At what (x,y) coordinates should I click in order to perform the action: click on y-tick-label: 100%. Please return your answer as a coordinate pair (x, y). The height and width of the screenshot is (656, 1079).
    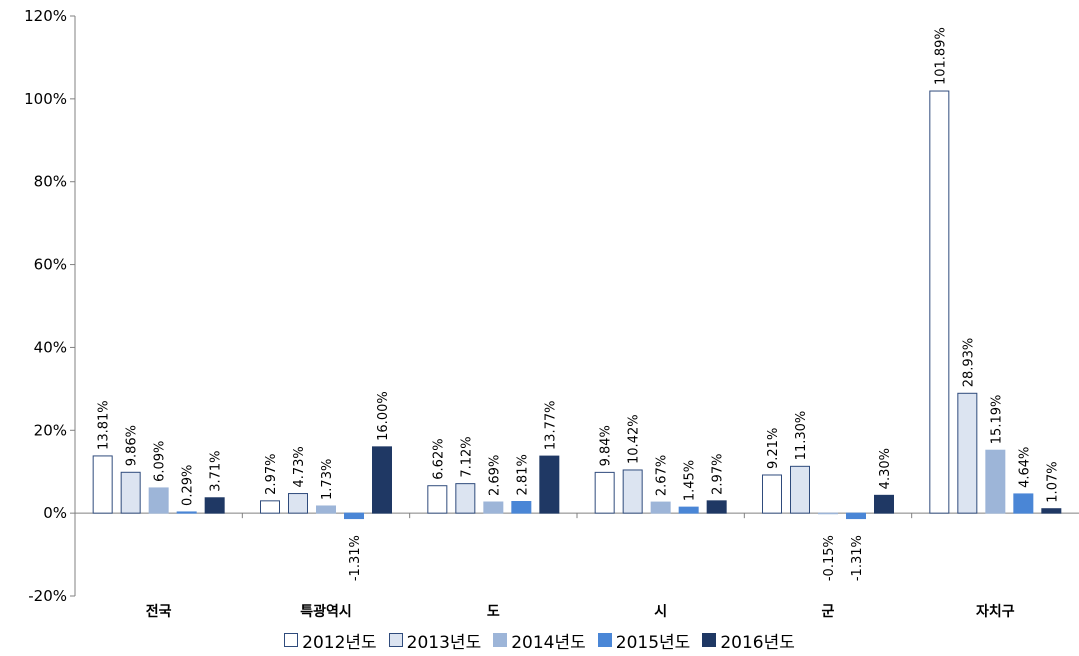
    Looking at the image, I should click on (45, 99).